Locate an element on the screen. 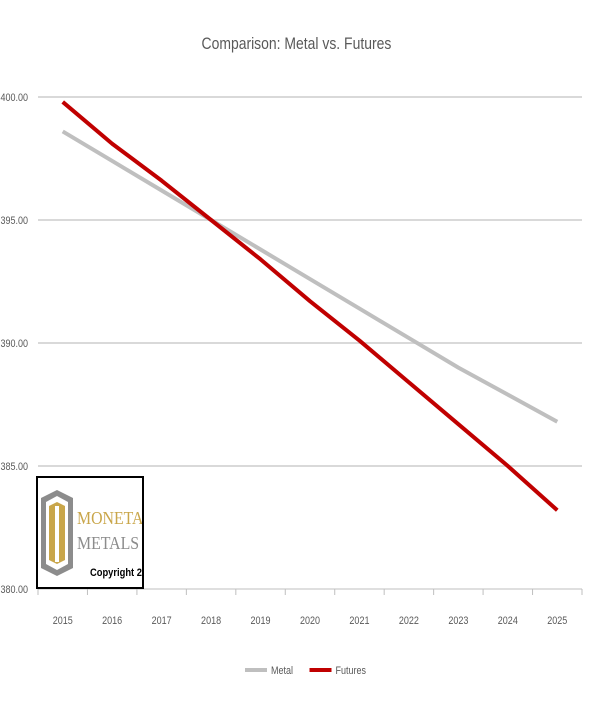 Image resolution: width=593 pixels, height=715 pixels. x-tick-label: 2018 is located at coordinates (211, 621).